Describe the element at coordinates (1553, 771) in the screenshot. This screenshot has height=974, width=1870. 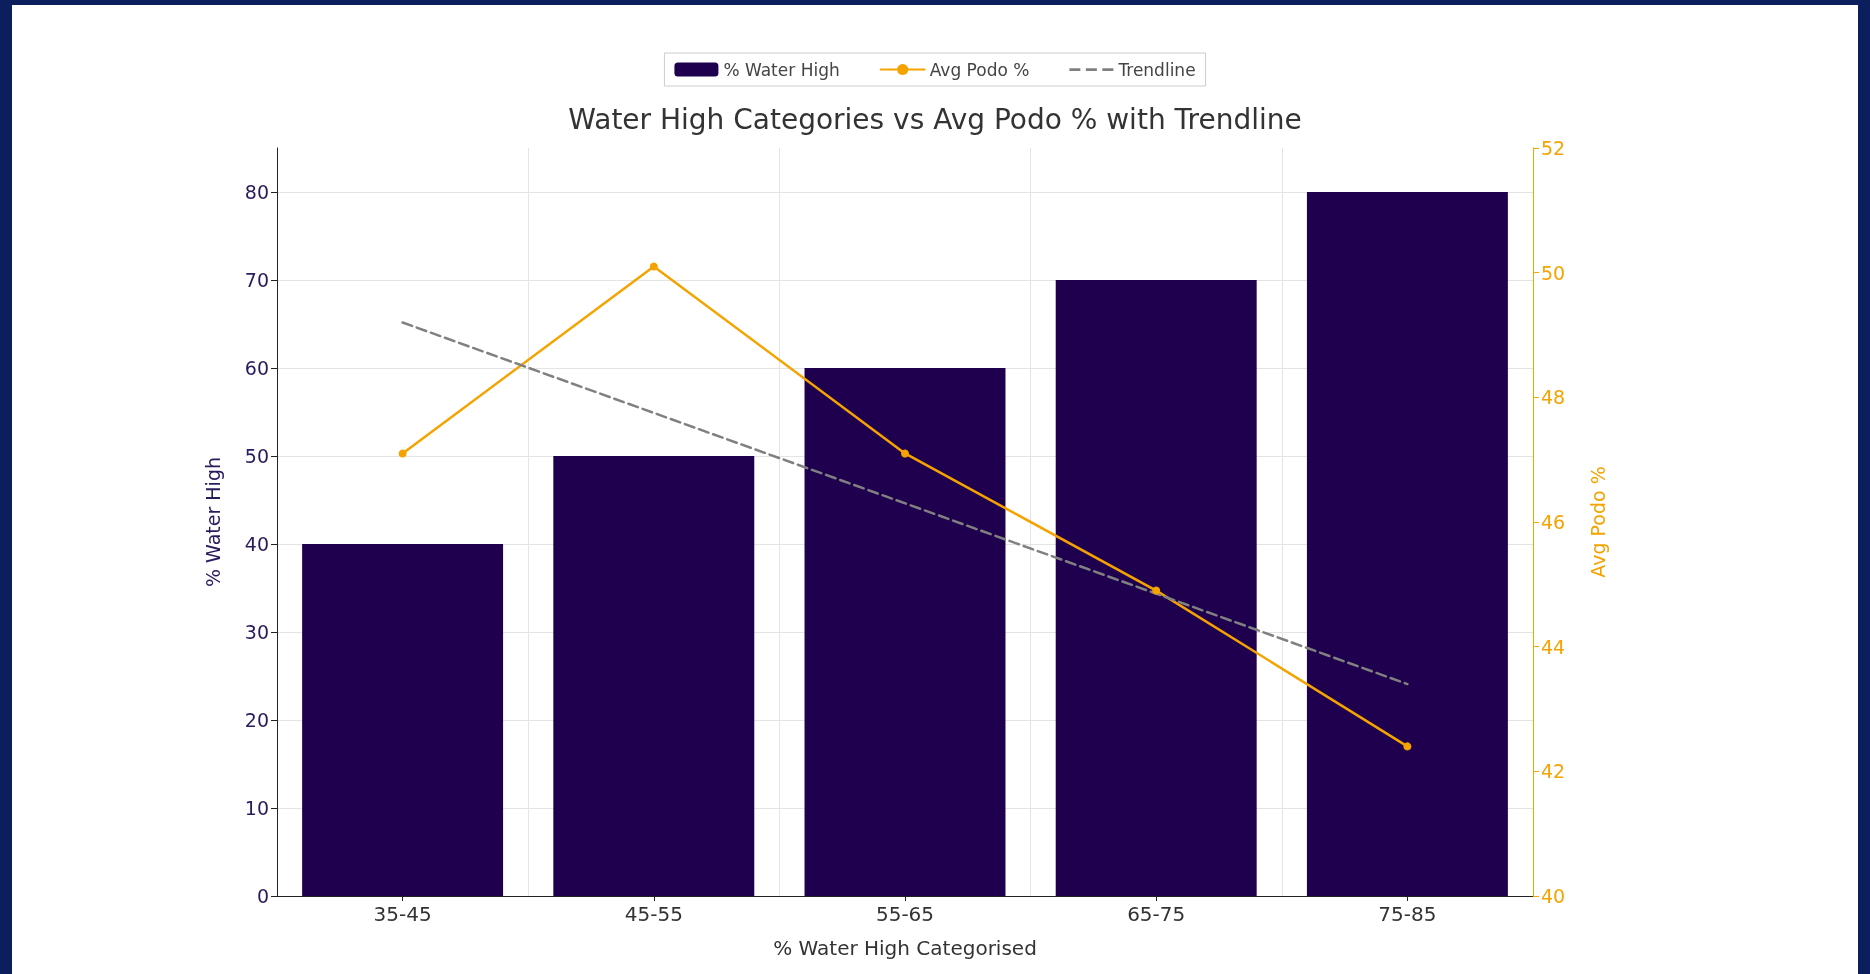
I see `y2-tick-label: 42` at that location.